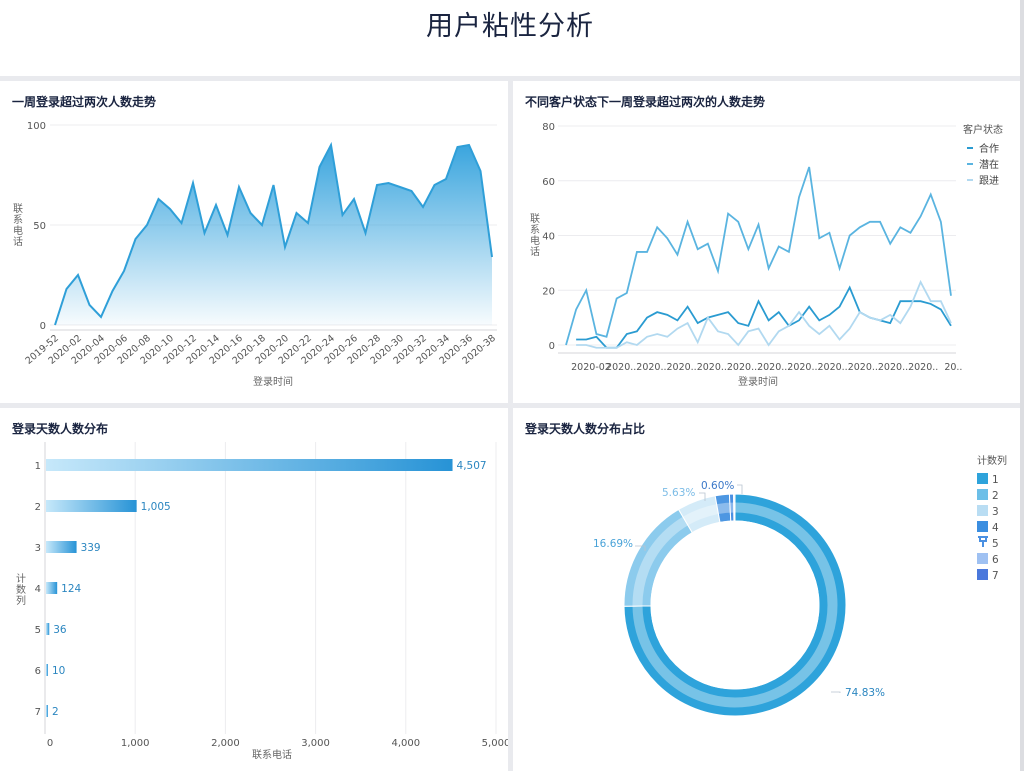  Describe the element at coordinates (71, 589) in the screenshot. I see `bar-value-label: 124` at that location.